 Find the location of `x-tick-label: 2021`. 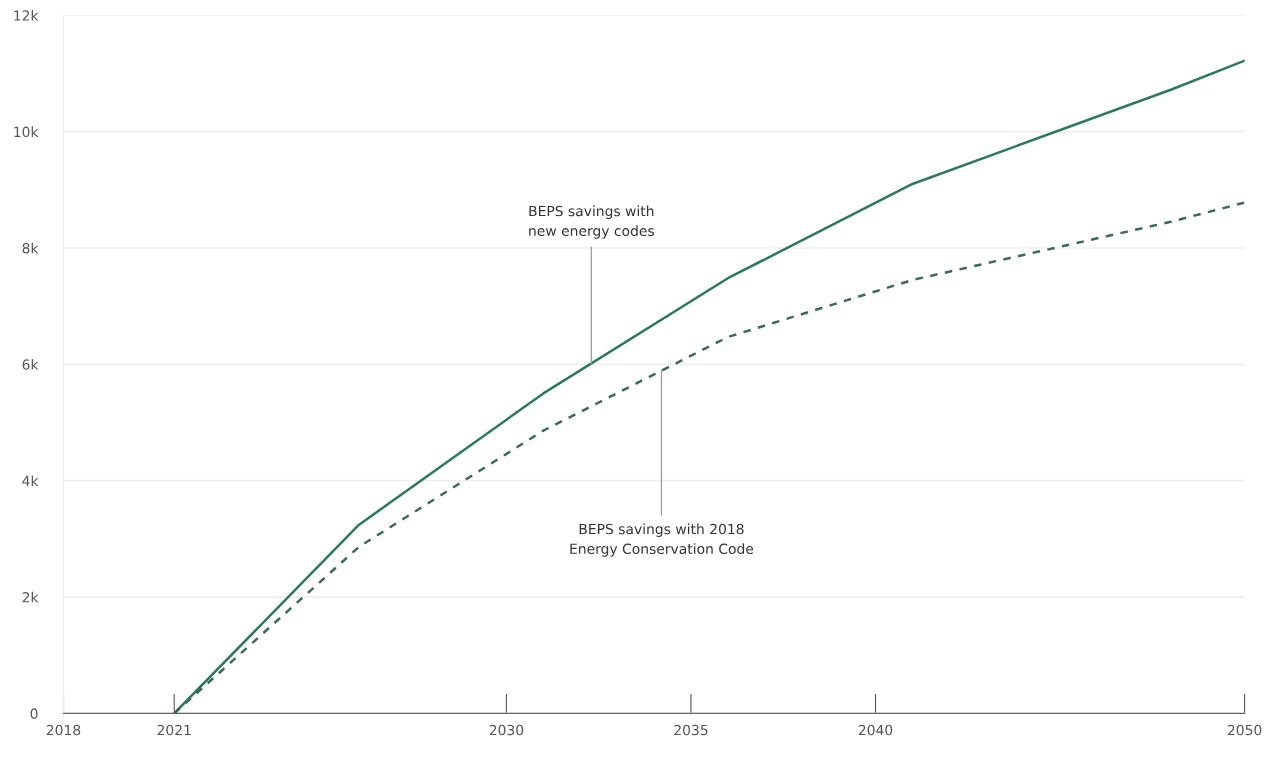

x-tick-label: 2021 is located at coordinates (174, 730).